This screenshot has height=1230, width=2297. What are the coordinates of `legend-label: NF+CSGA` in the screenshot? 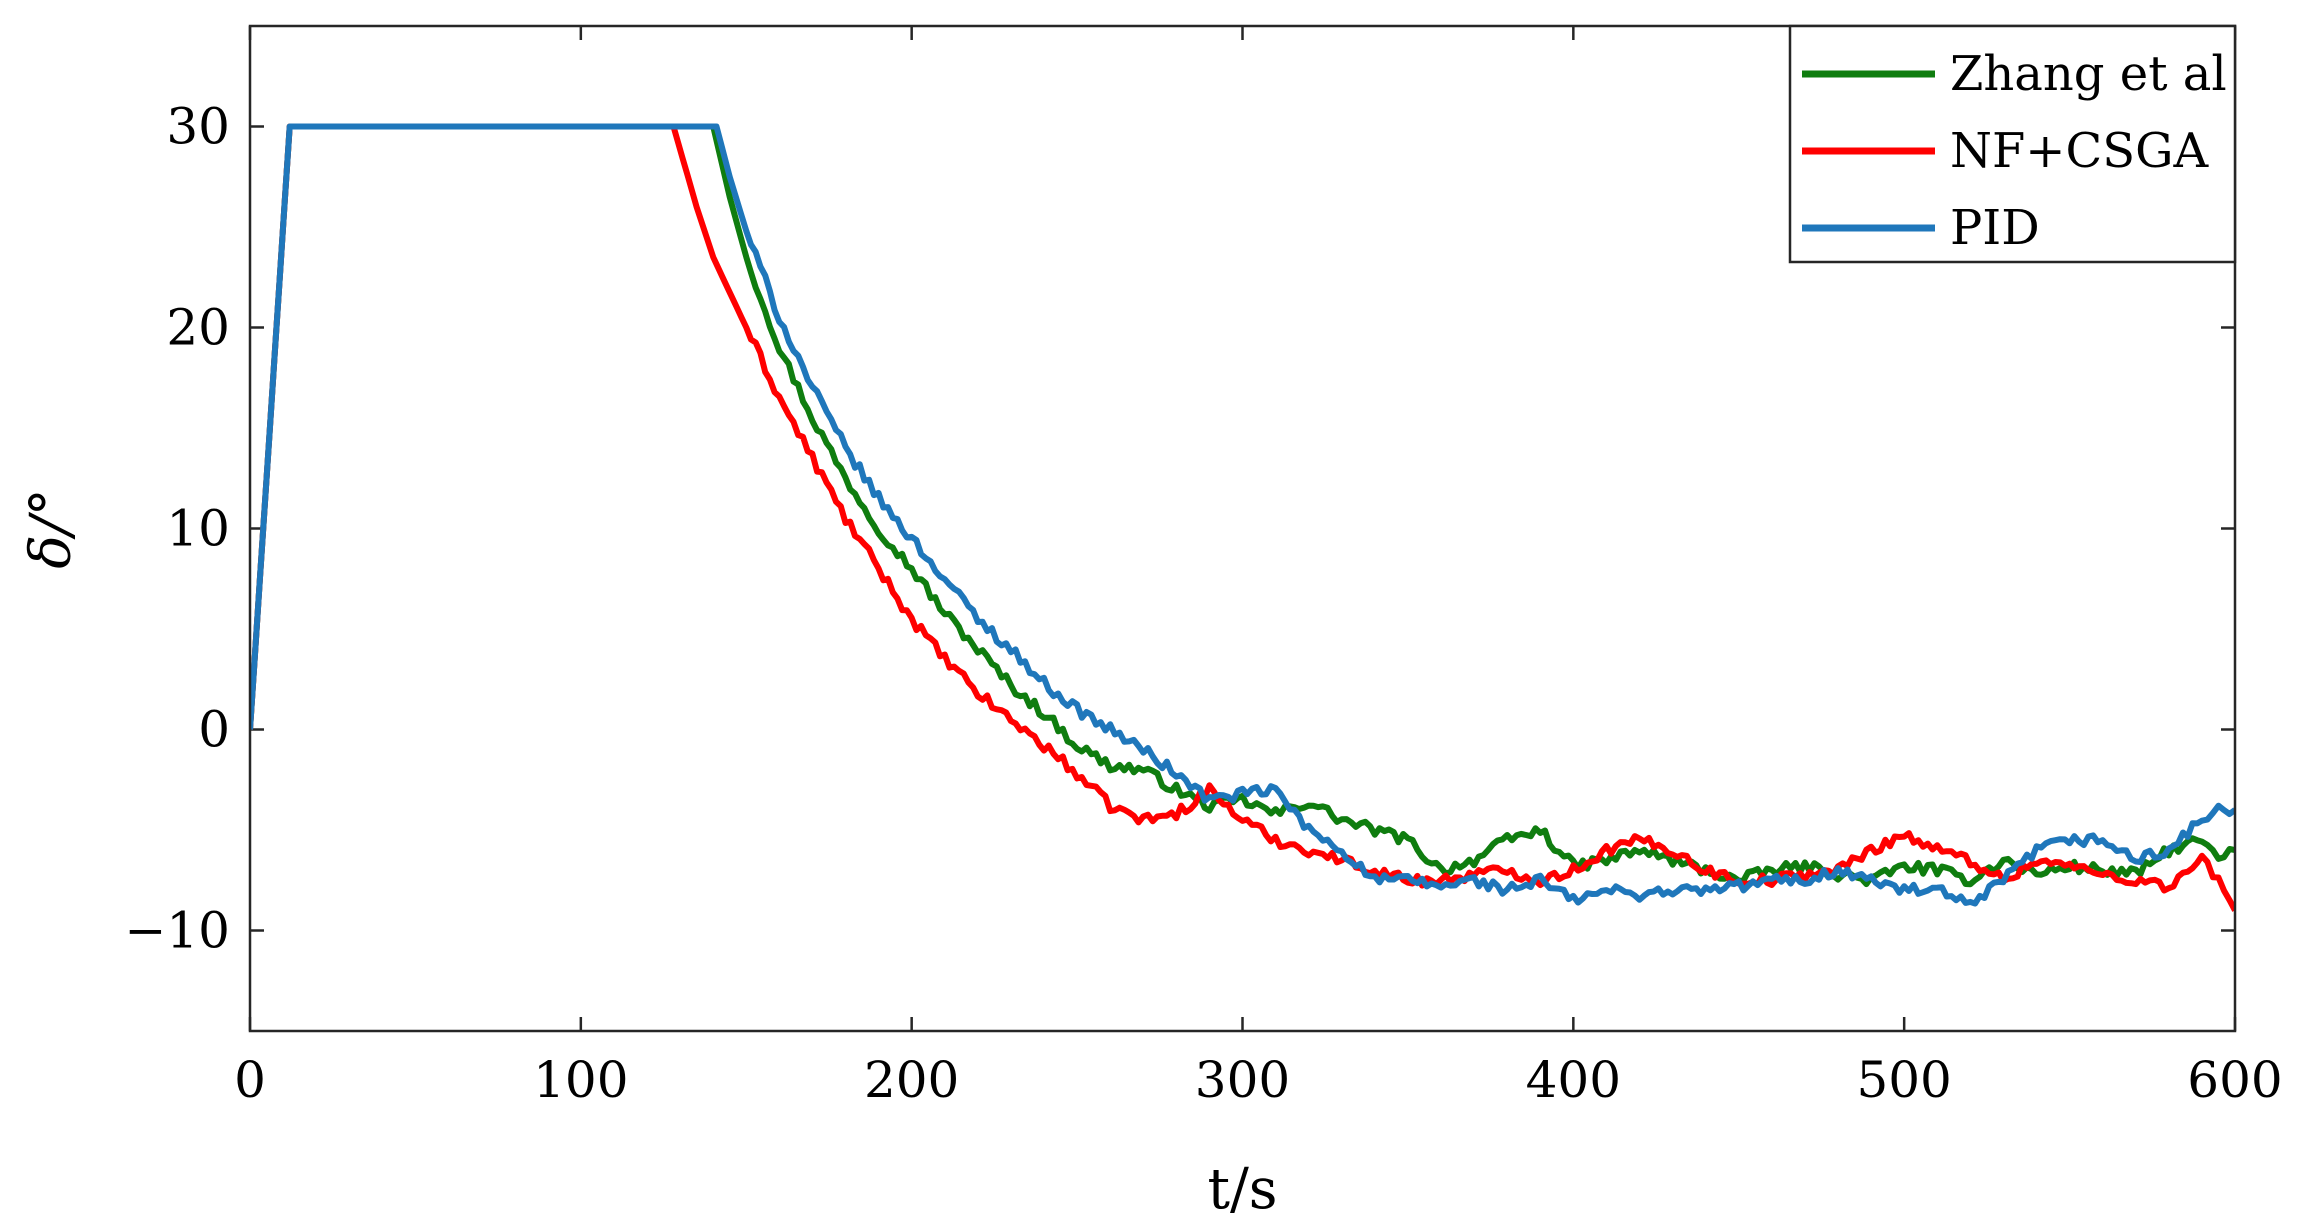 It's located at (2079, 151).